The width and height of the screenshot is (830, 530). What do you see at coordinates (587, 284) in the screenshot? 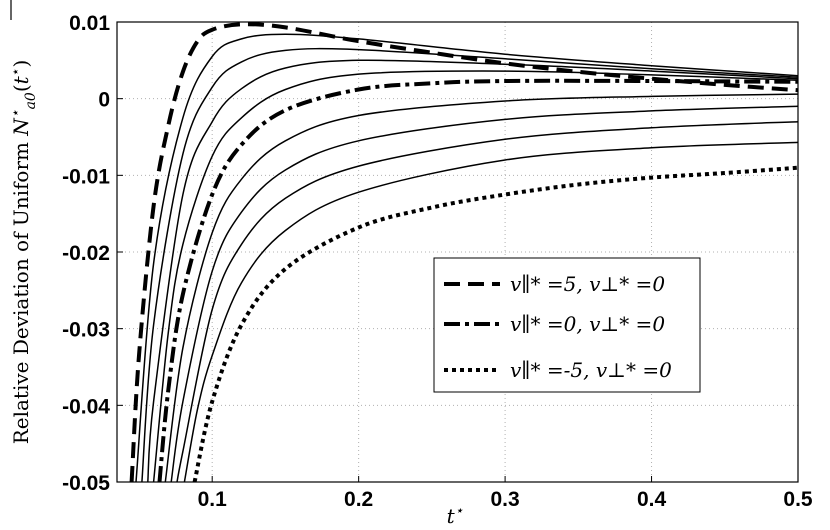
I see `legend-label-dashed: v∥* =5, v⊥* =0` at bounding box center [587, 284].